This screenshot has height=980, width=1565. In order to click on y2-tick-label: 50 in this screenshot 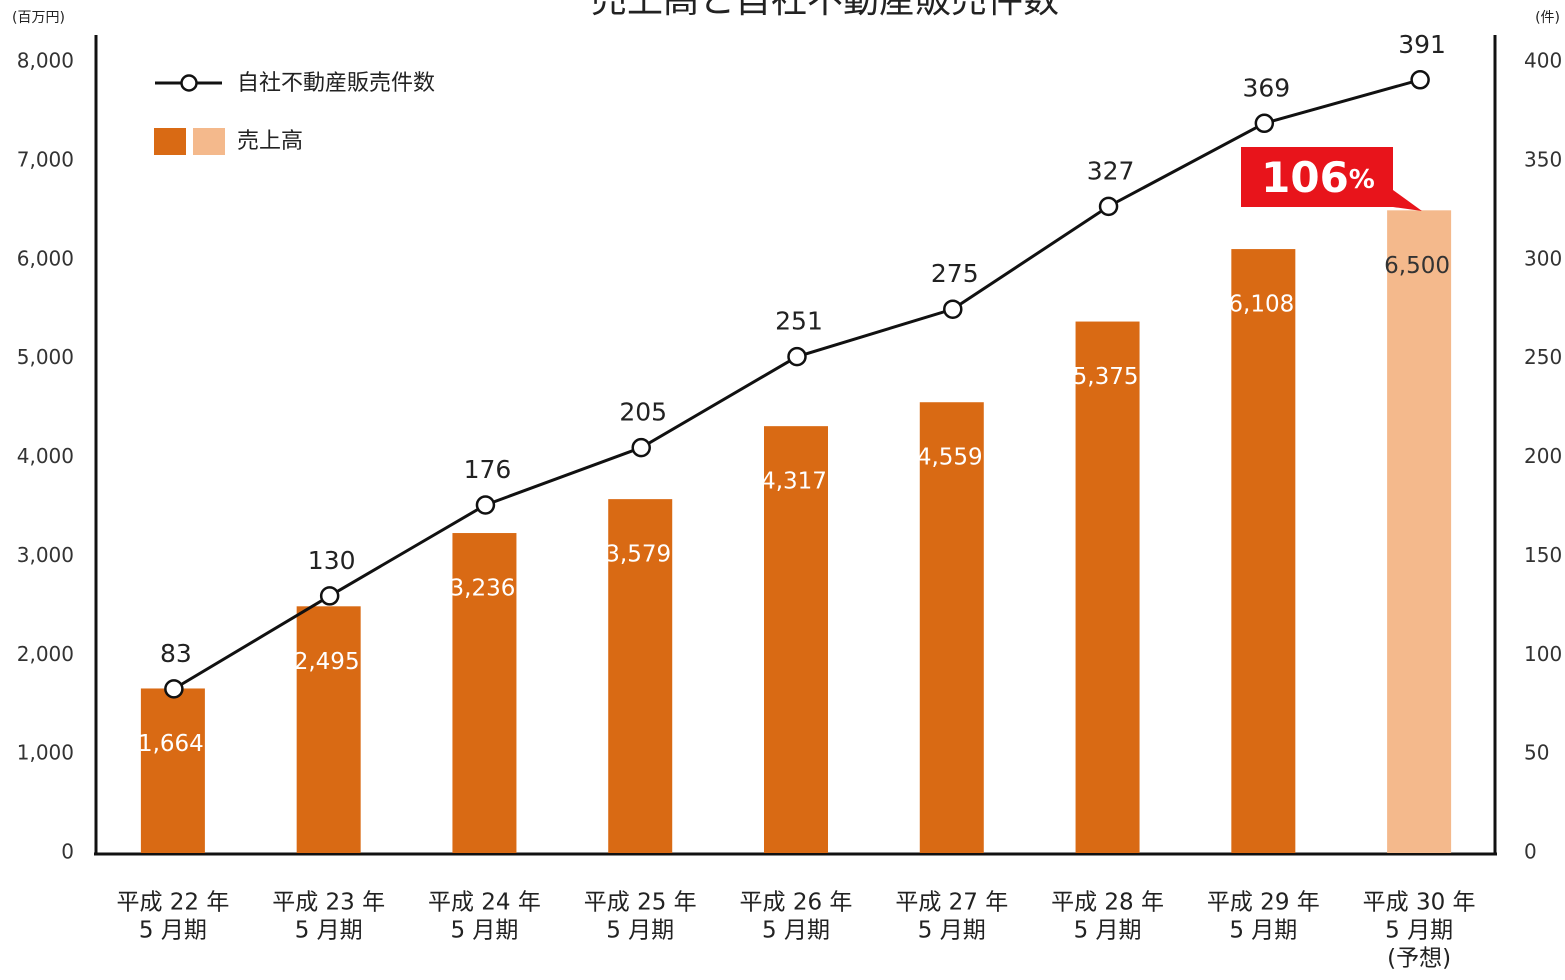, I will do `click(1536, 753)`.